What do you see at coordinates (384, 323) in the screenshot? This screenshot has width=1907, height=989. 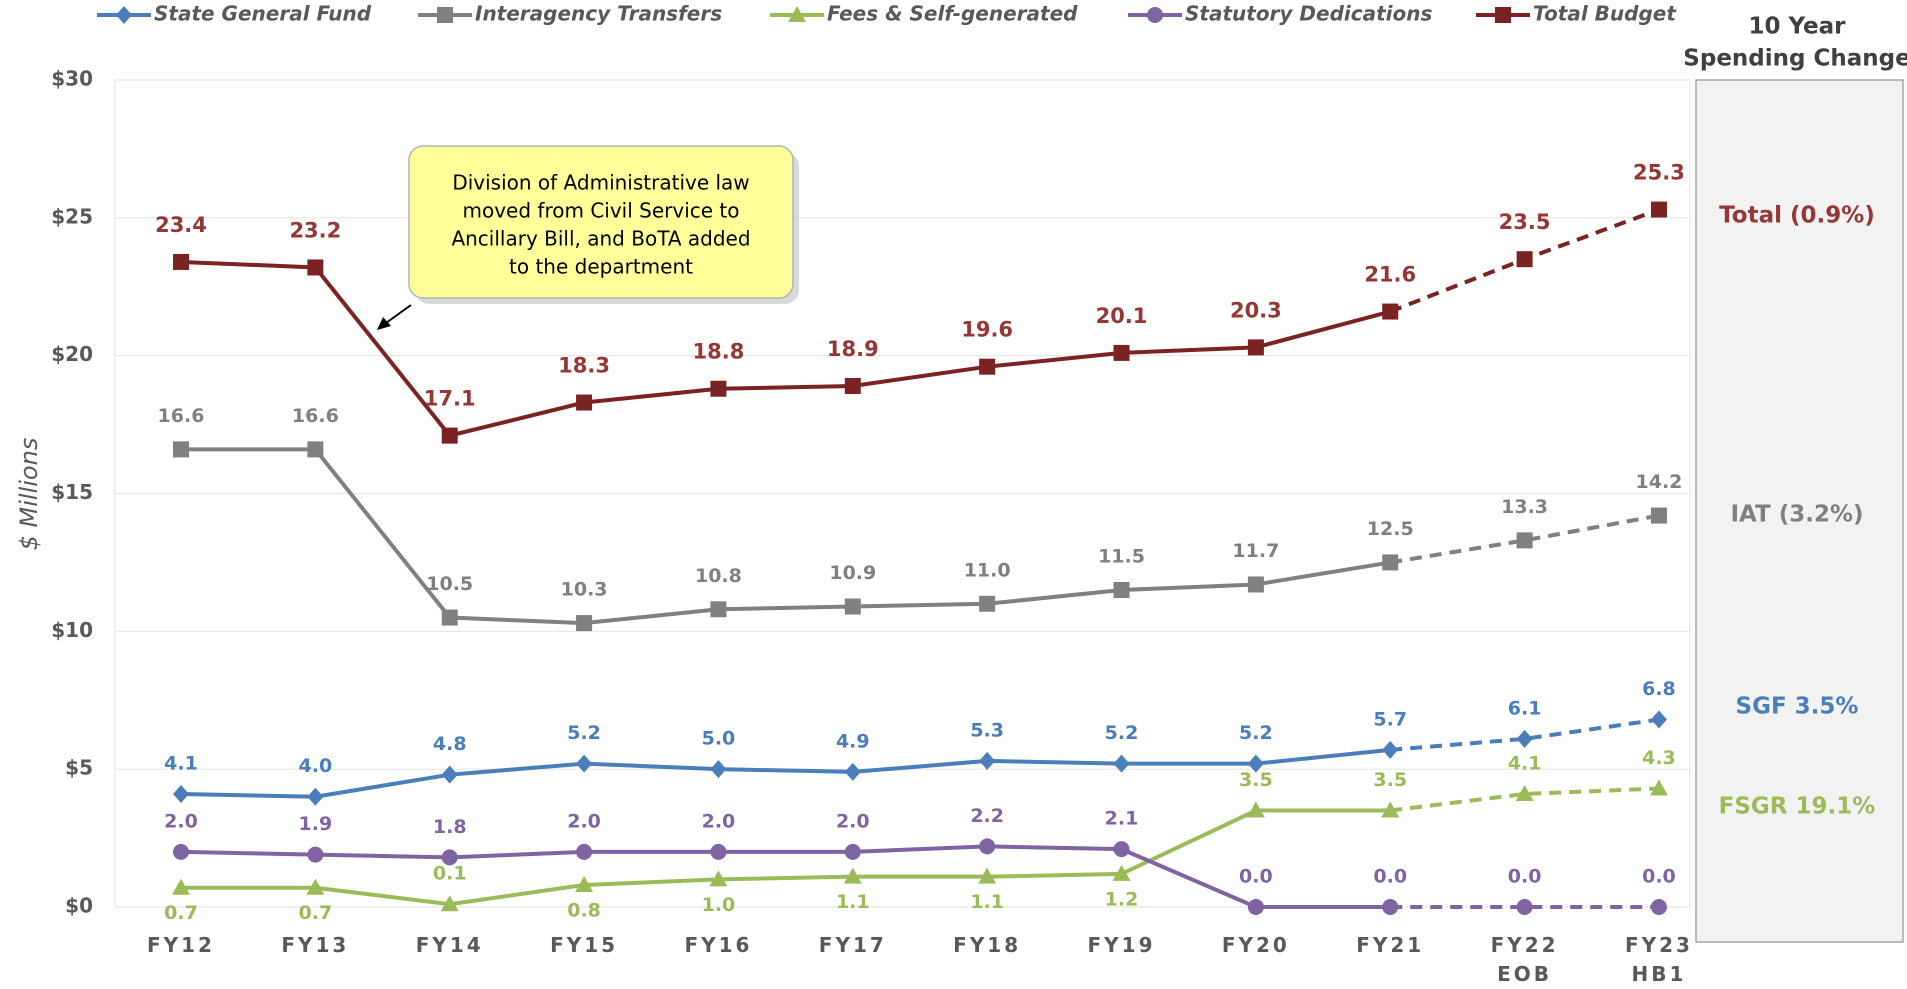 I see `annotation-arrowhead` at bounding box center [384, 323].